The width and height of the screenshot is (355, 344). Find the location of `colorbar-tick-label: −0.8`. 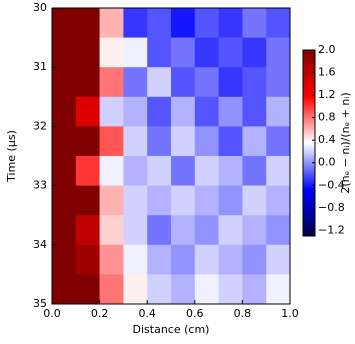

colorbar-tick-label: −0.8 is located at coordinates (331, 207).